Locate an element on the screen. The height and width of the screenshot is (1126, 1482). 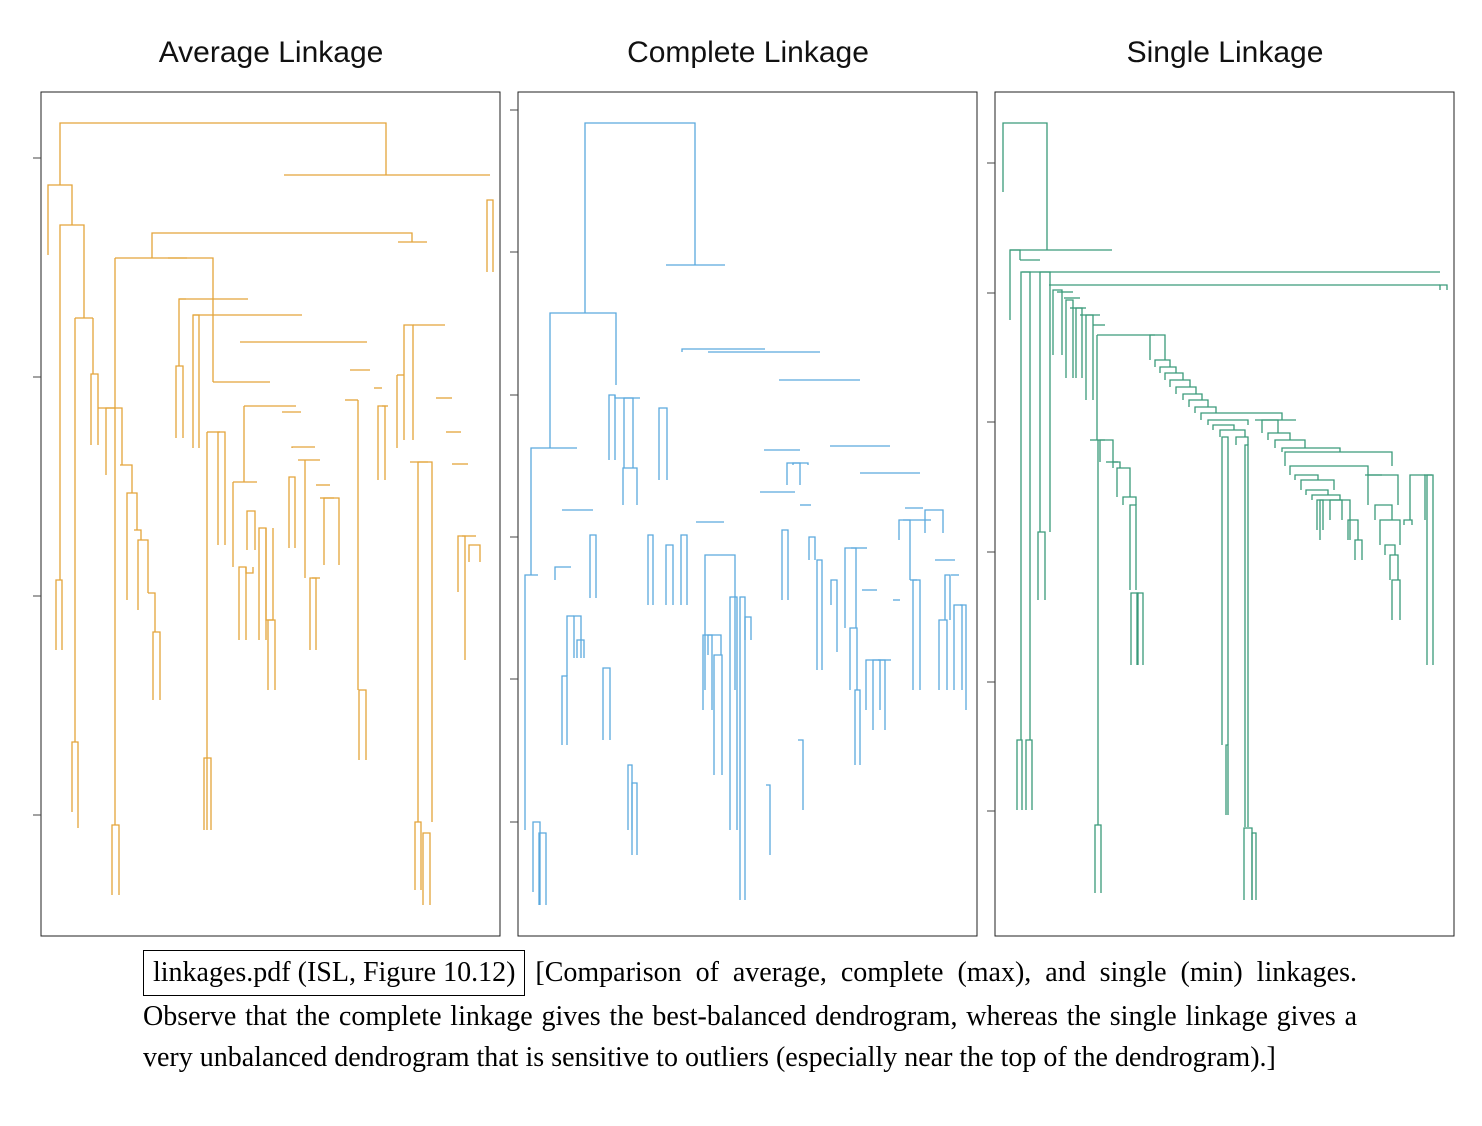
single-linkage-title: Single Linkage is located at coordinates (1225, 52).